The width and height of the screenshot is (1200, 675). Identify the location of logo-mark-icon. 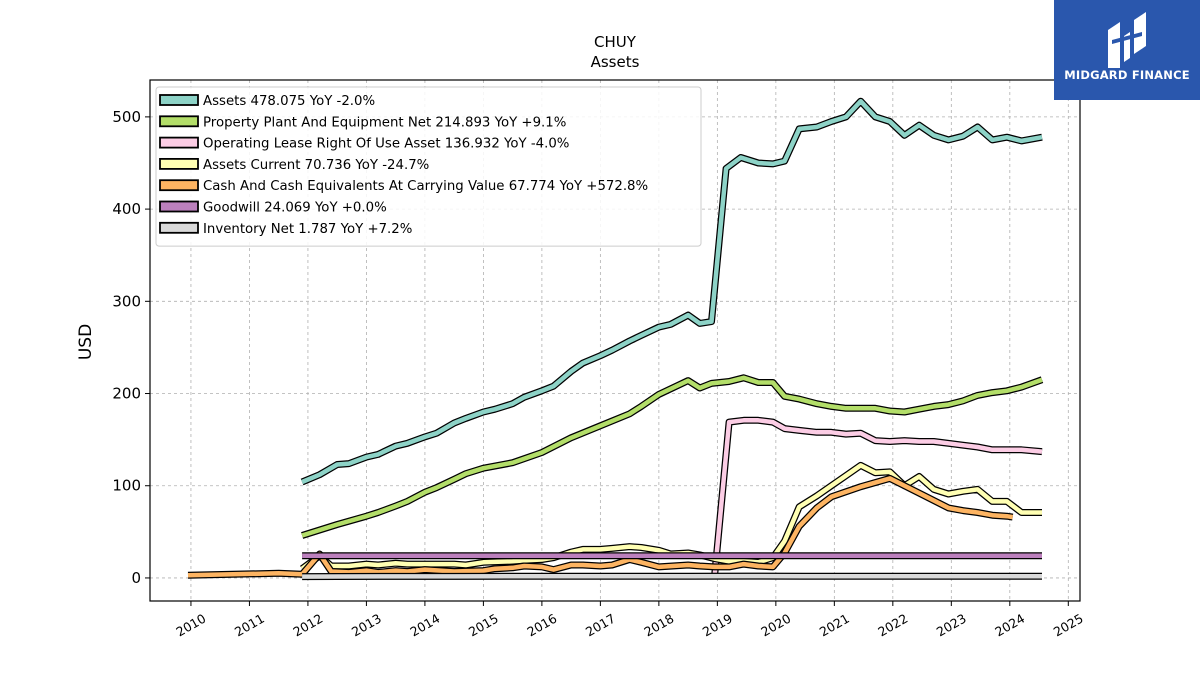
(1127, 40).